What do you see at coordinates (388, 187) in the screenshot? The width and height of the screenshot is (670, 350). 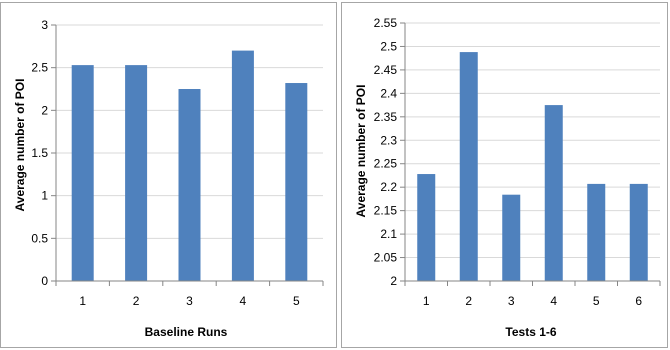 I see `y-tick-label: 2.2` at bounding box center [388, 187].